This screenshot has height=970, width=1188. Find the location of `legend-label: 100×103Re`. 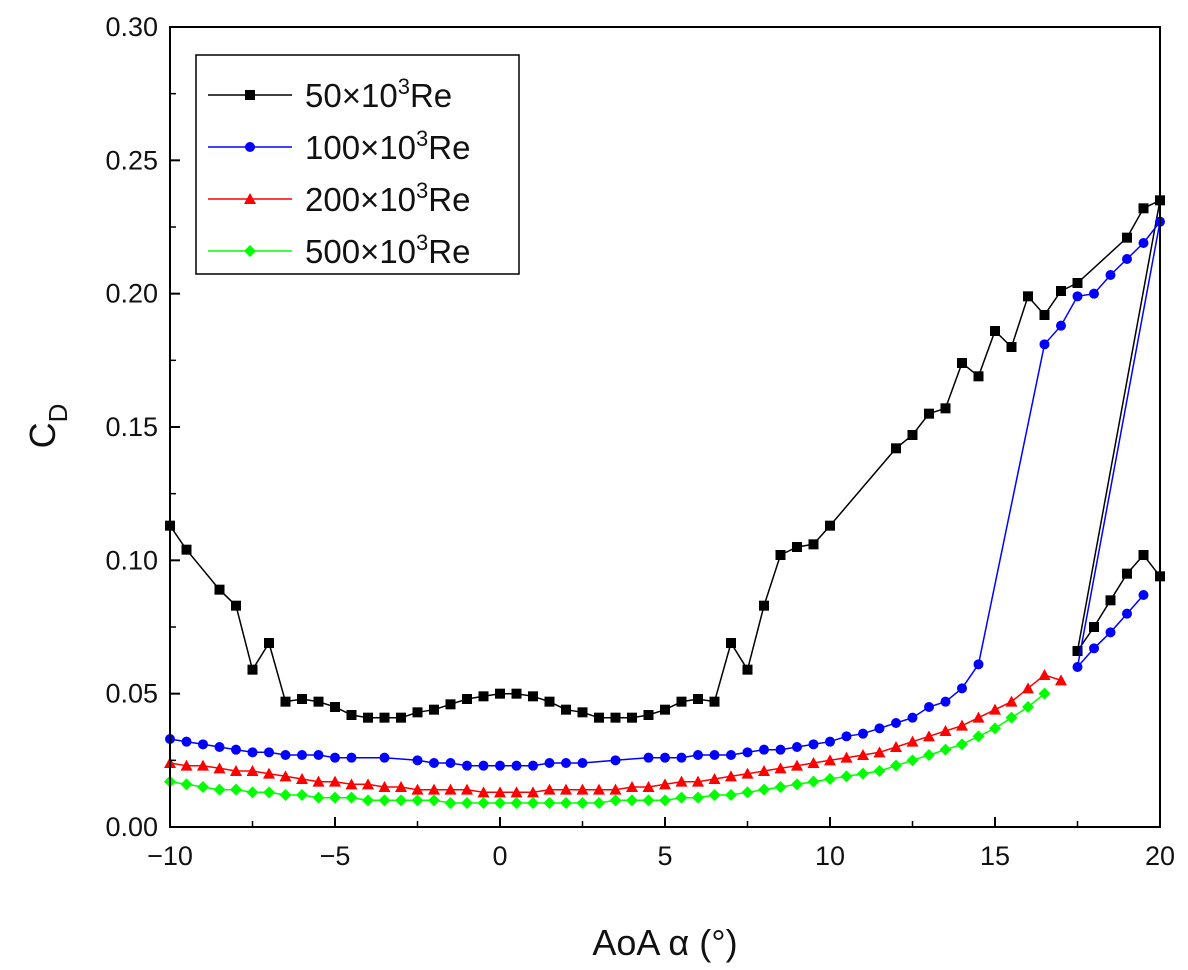

legend-label: 100×103Re is located at coordinates (387, 146).